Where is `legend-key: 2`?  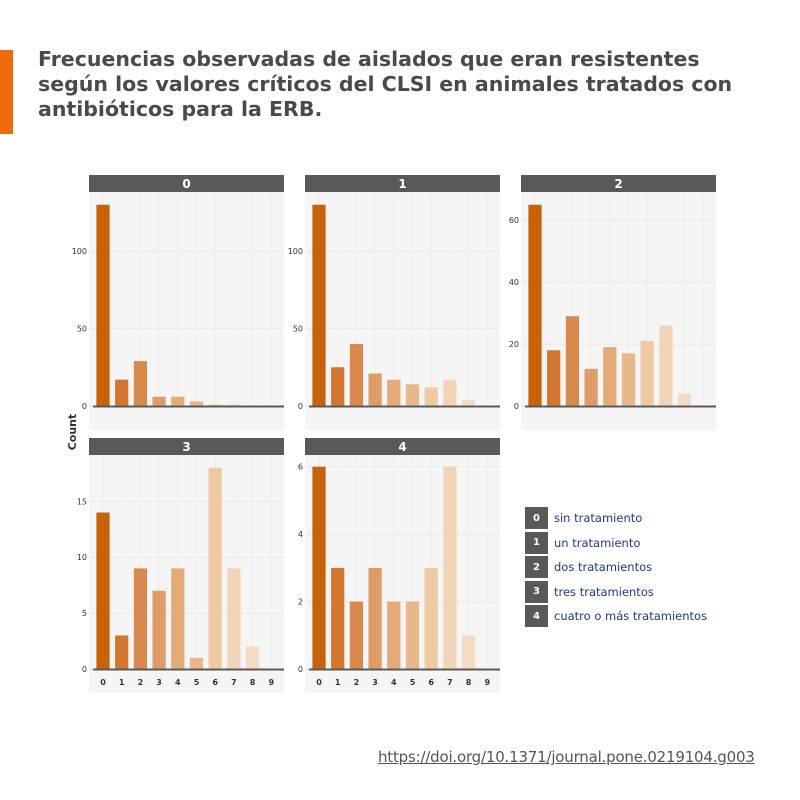 legend-key: 2 is located at coordinates (536, 567).